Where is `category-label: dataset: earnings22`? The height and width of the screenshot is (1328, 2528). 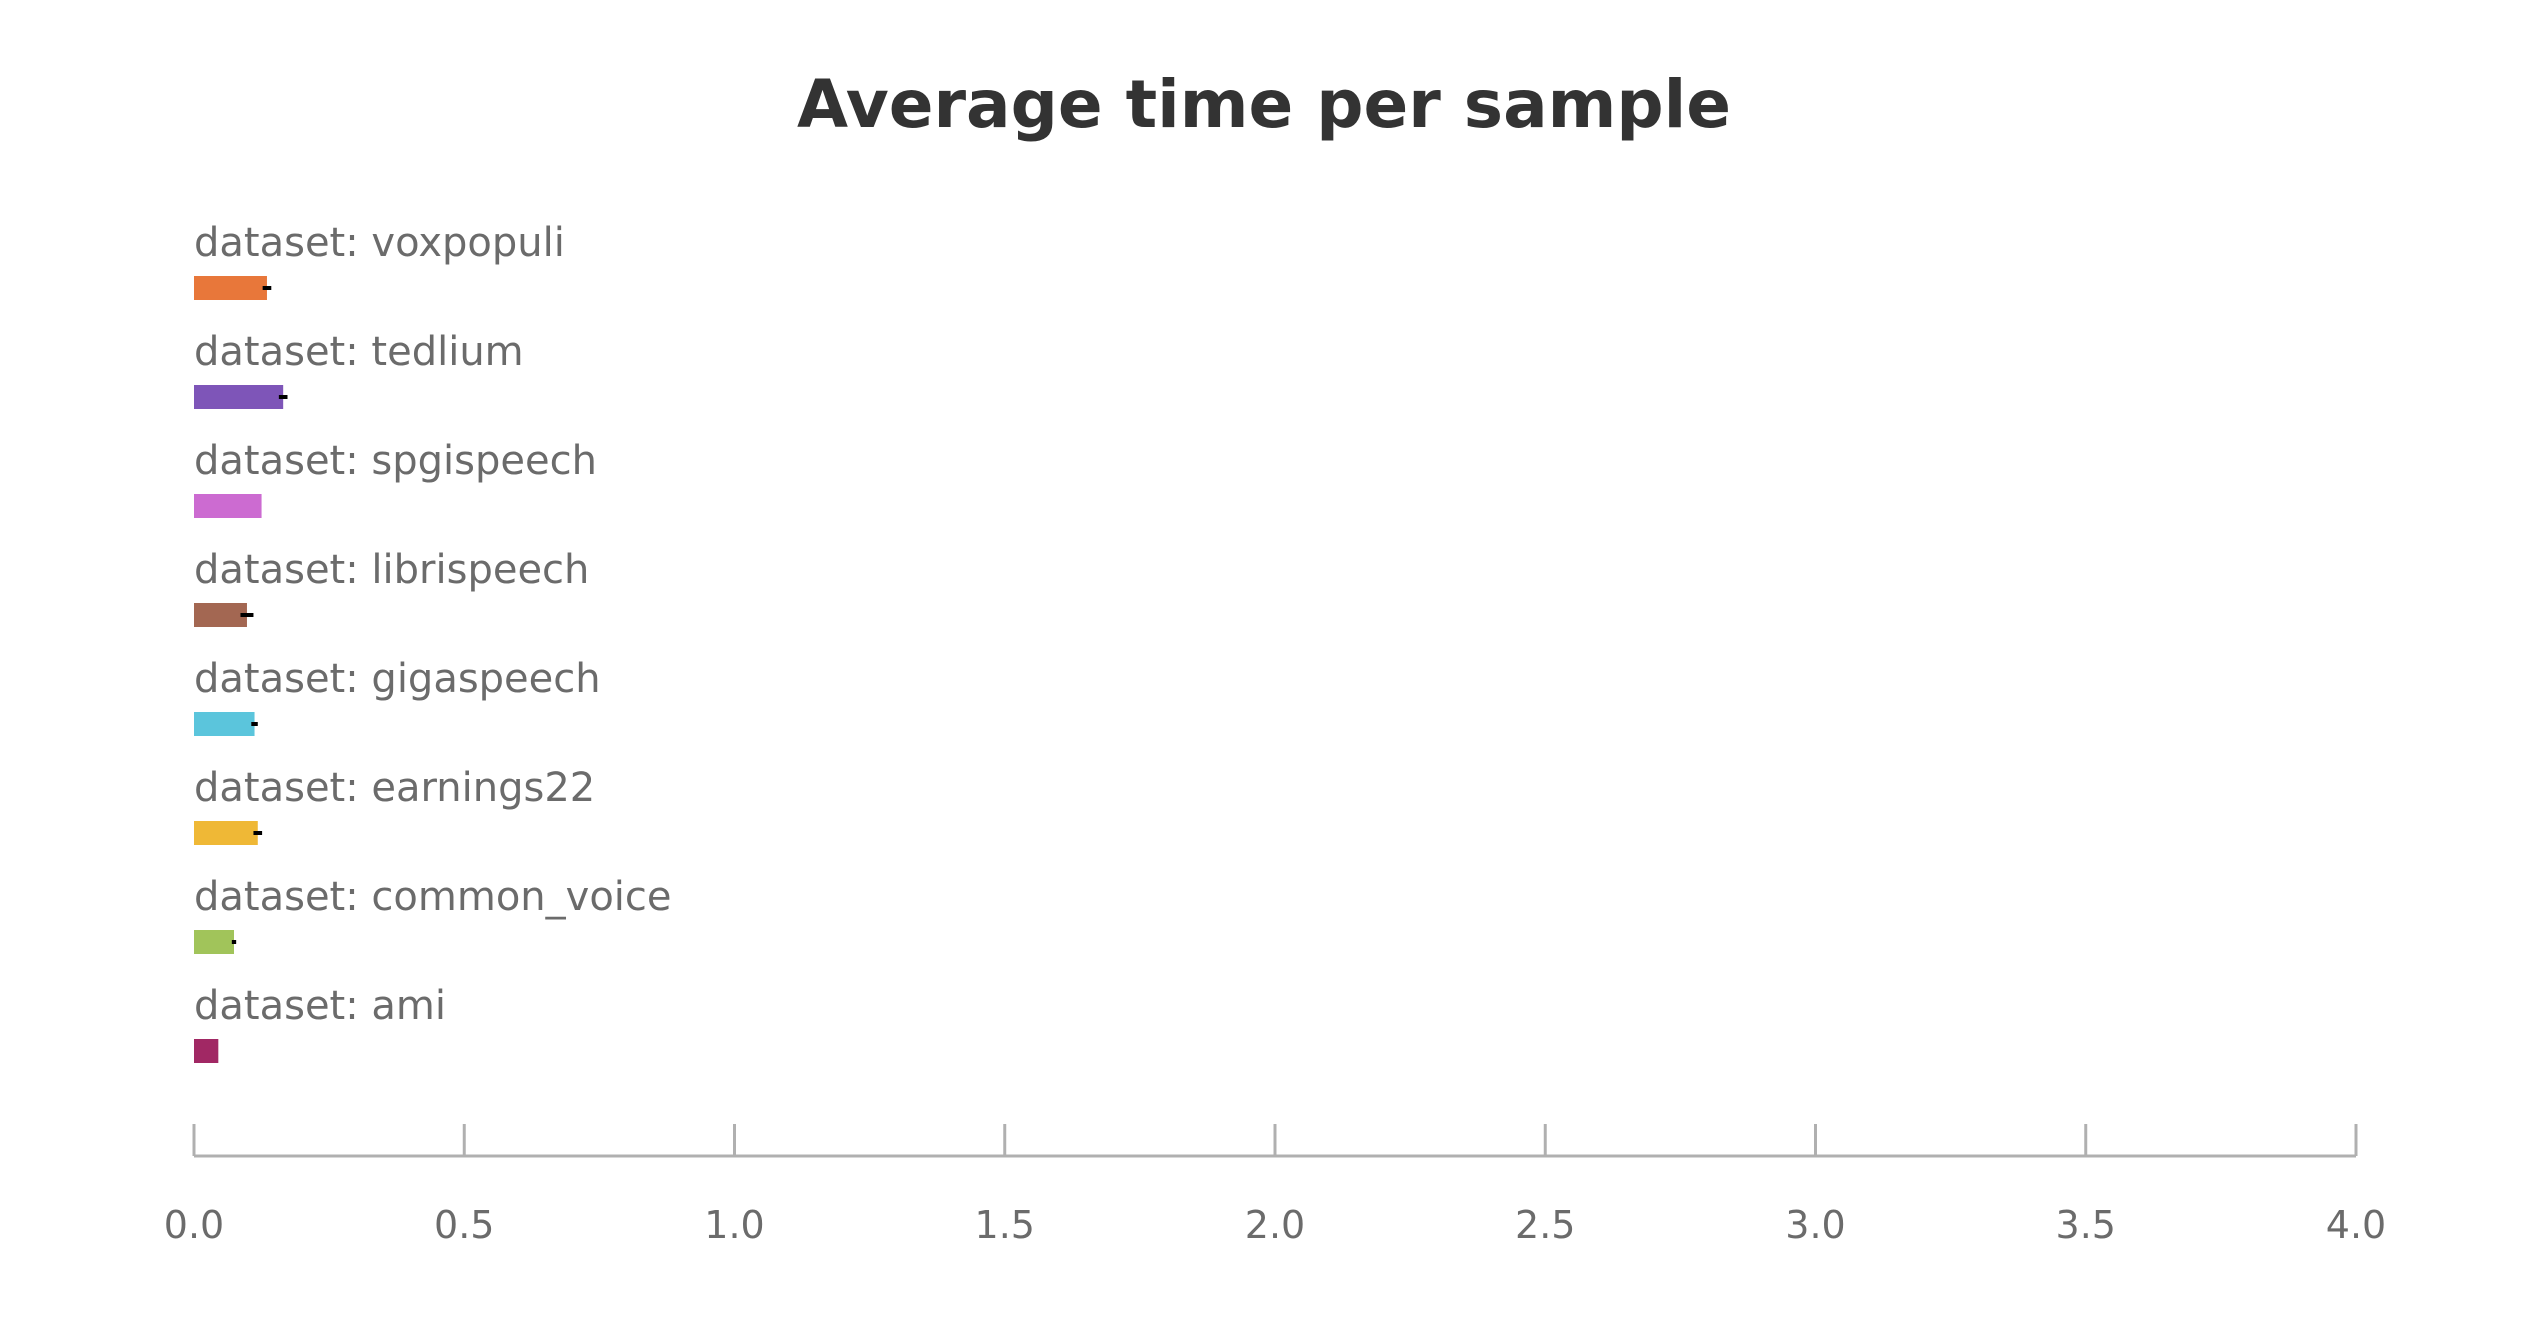
category-label: dataset: earnings22 is located at coordinates (394, 788).